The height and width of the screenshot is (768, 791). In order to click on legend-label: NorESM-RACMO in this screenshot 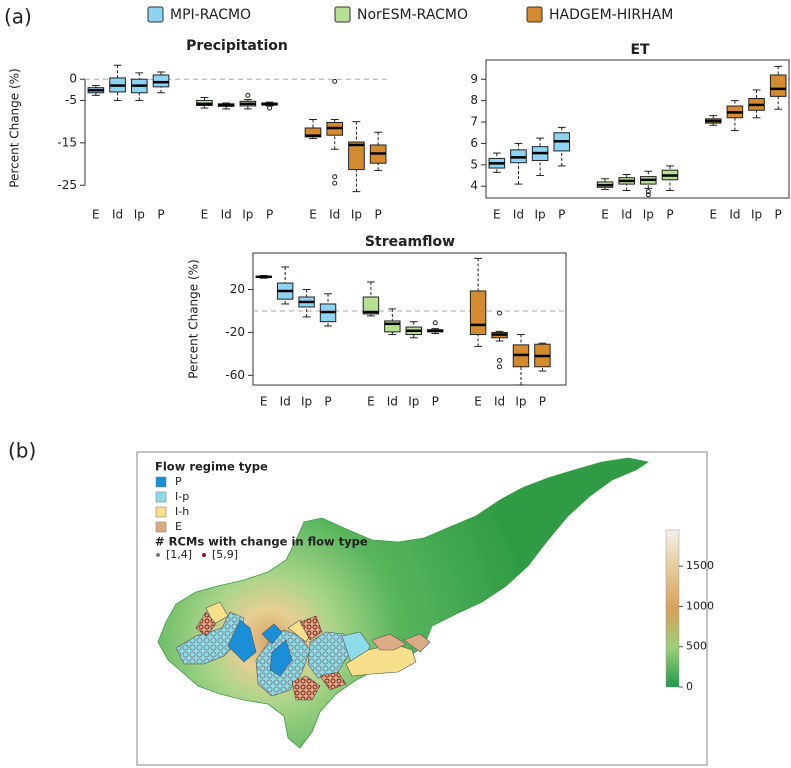, I will do `click(412, 15)`.